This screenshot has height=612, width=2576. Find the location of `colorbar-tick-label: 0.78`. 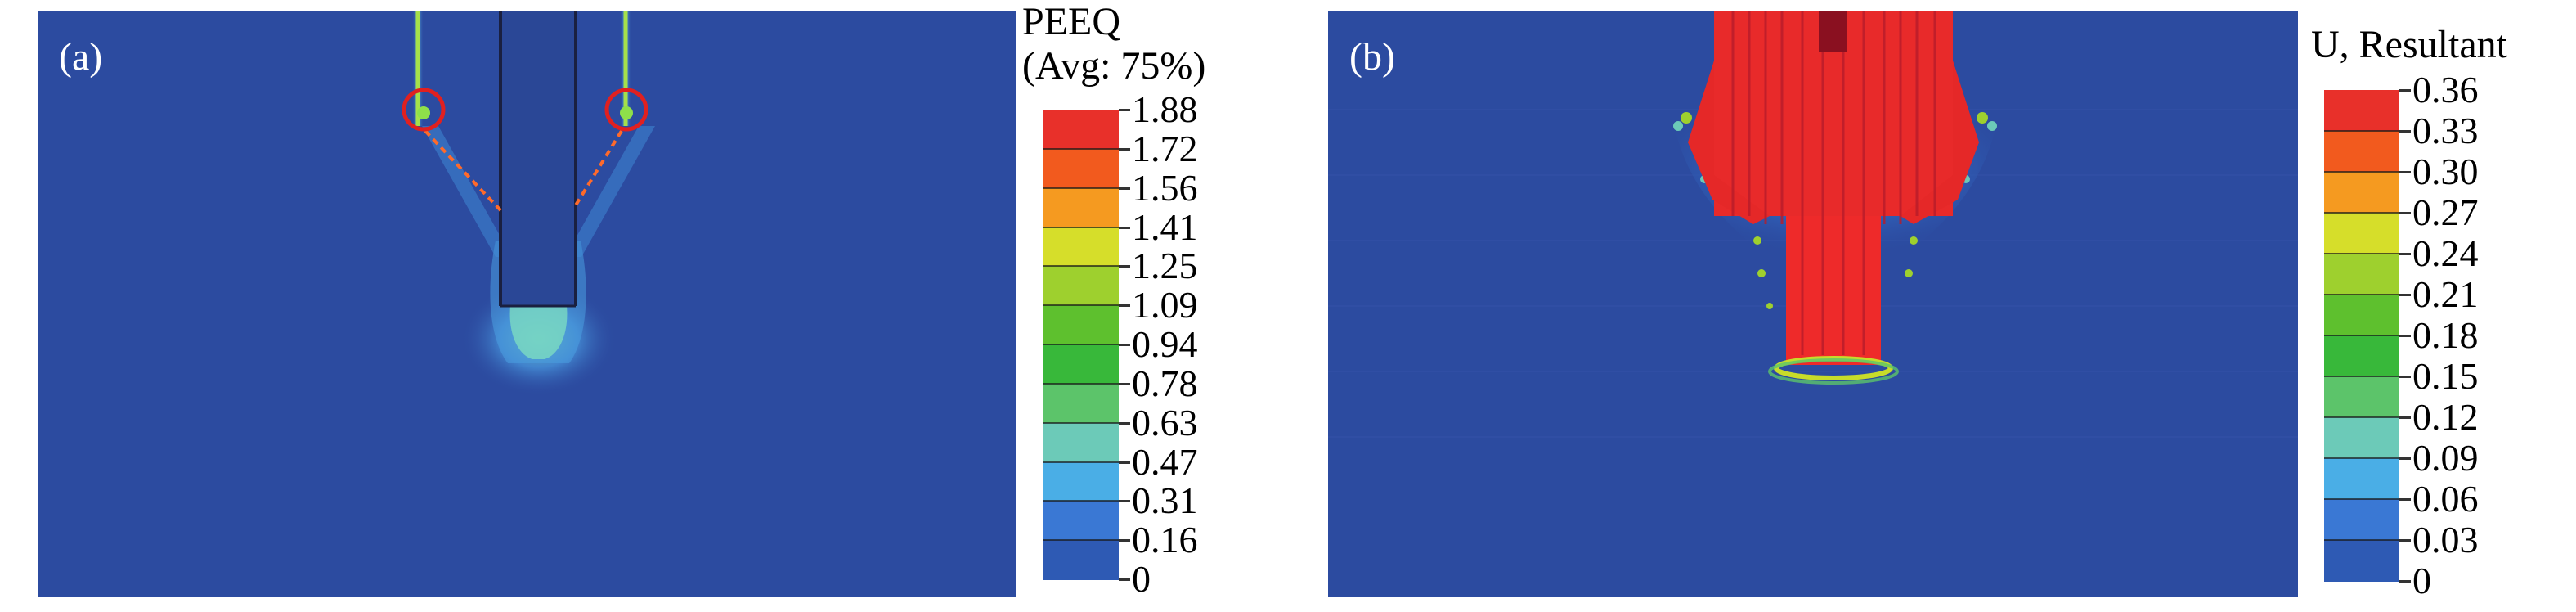

colorbar-tick-label: 0.78 is located at coordinates (1165, 383).